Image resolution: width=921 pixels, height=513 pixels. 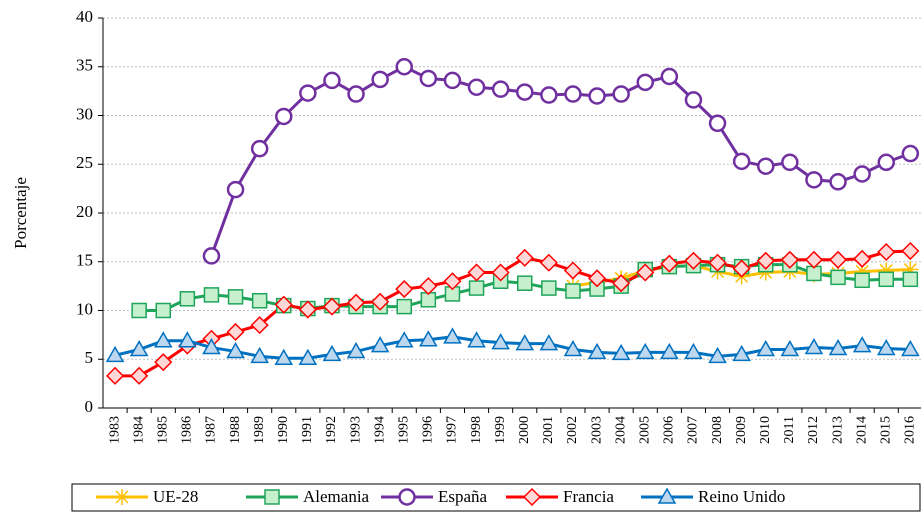 I want to click on legend-label: Reino Unido, so click(x=741, y=496).